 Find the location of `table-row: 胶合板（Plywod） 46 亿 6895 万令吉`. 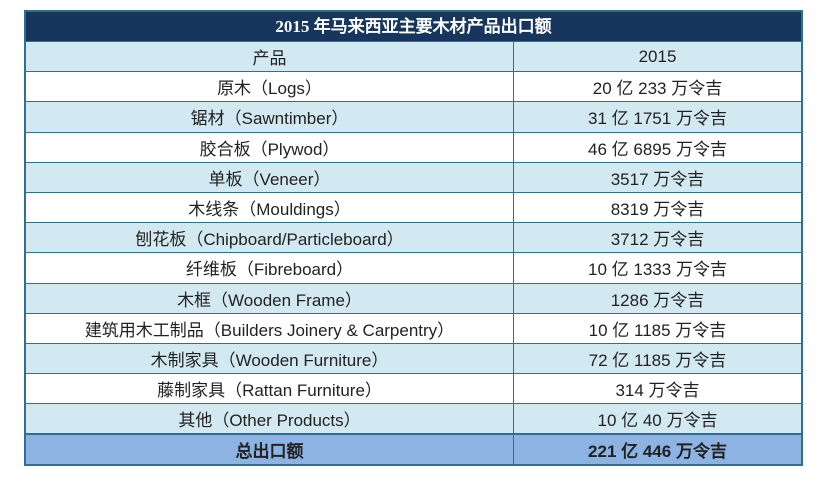

table-row: 胶合板（Plywod） 46 亿 6895 万令吉 is located at coordinates (413, 146).